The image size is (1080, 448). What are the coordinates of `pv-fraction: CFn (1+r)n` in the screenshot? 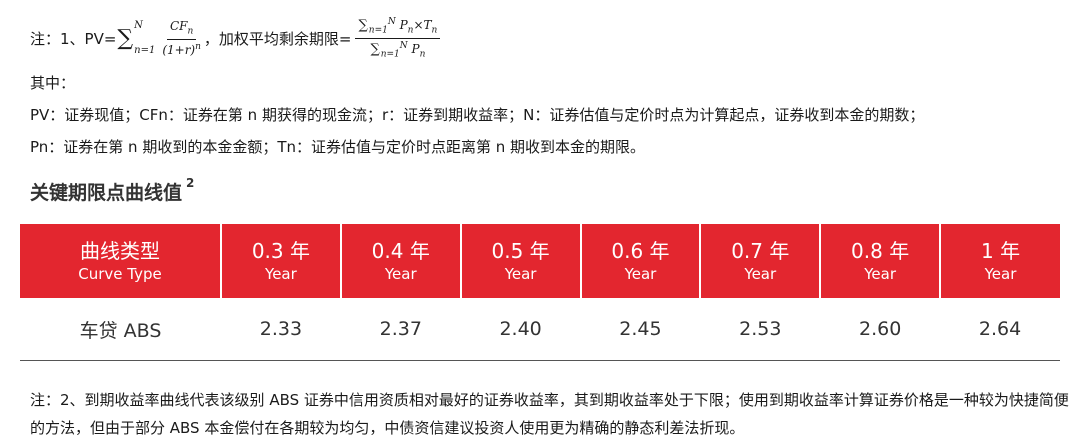 It's located at (181, 37).